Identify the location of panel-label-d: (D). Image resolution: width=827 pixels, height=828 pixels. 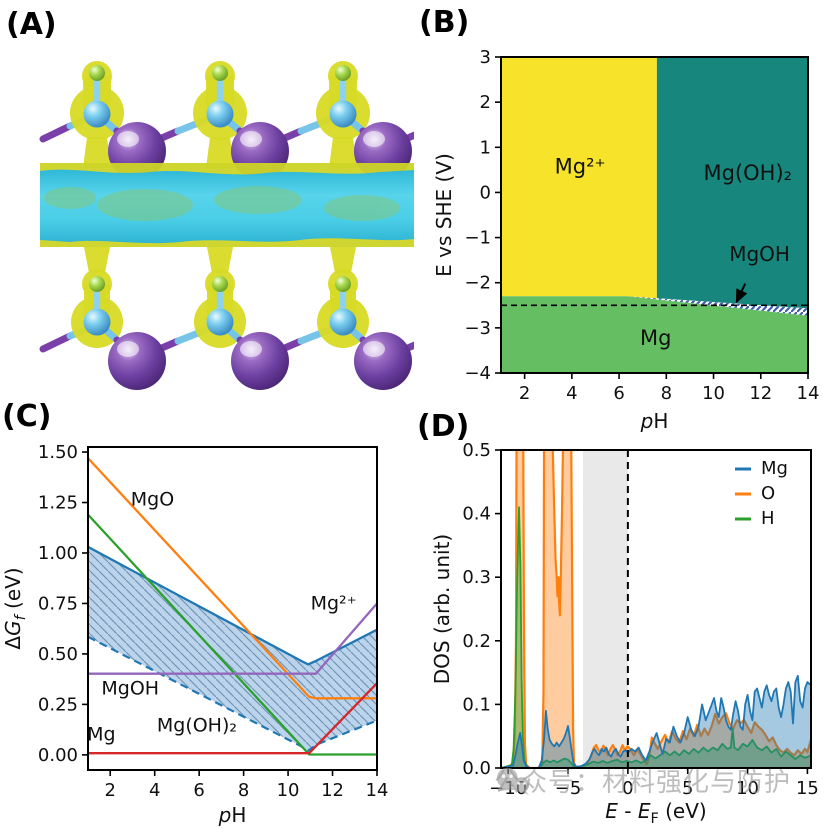
(443, 426).